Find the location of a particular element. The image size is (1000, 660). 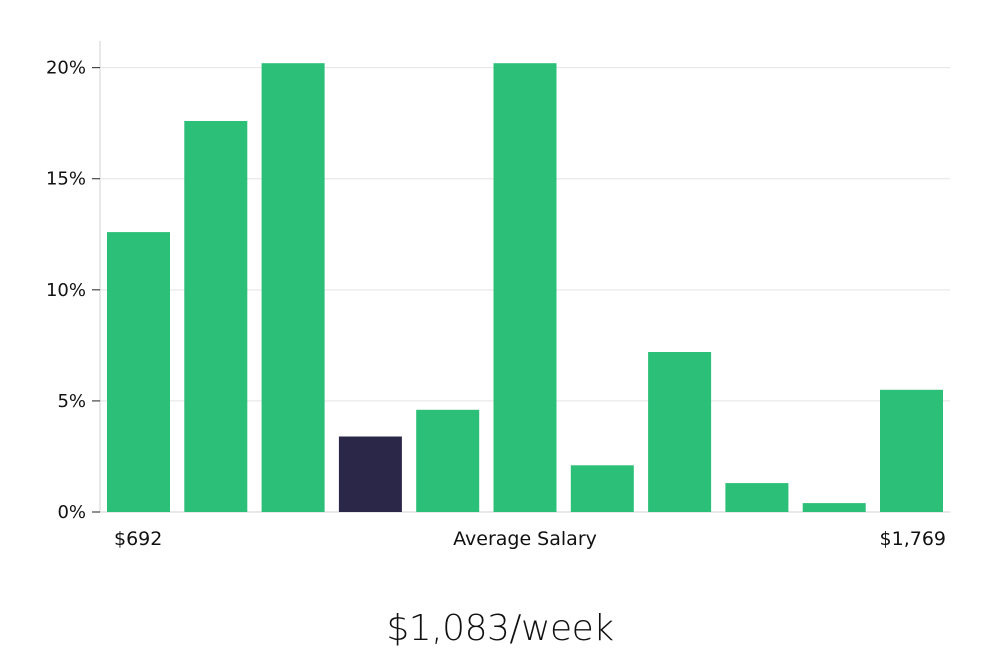

x-axis-title: Average Salary is located at coordinates (525, 539).